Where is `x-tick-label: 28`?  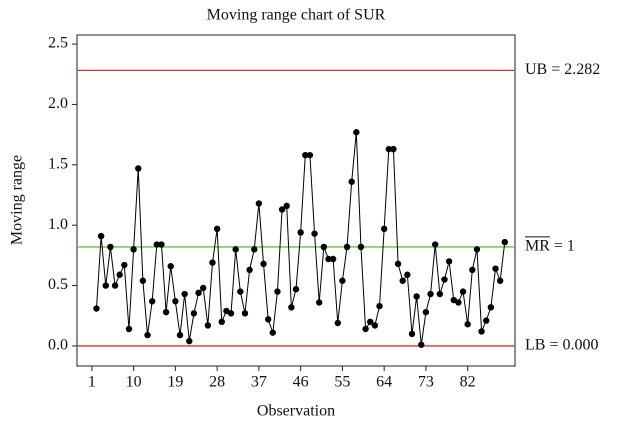
x-tick-label: 28 is located at coordinates (217, 382).